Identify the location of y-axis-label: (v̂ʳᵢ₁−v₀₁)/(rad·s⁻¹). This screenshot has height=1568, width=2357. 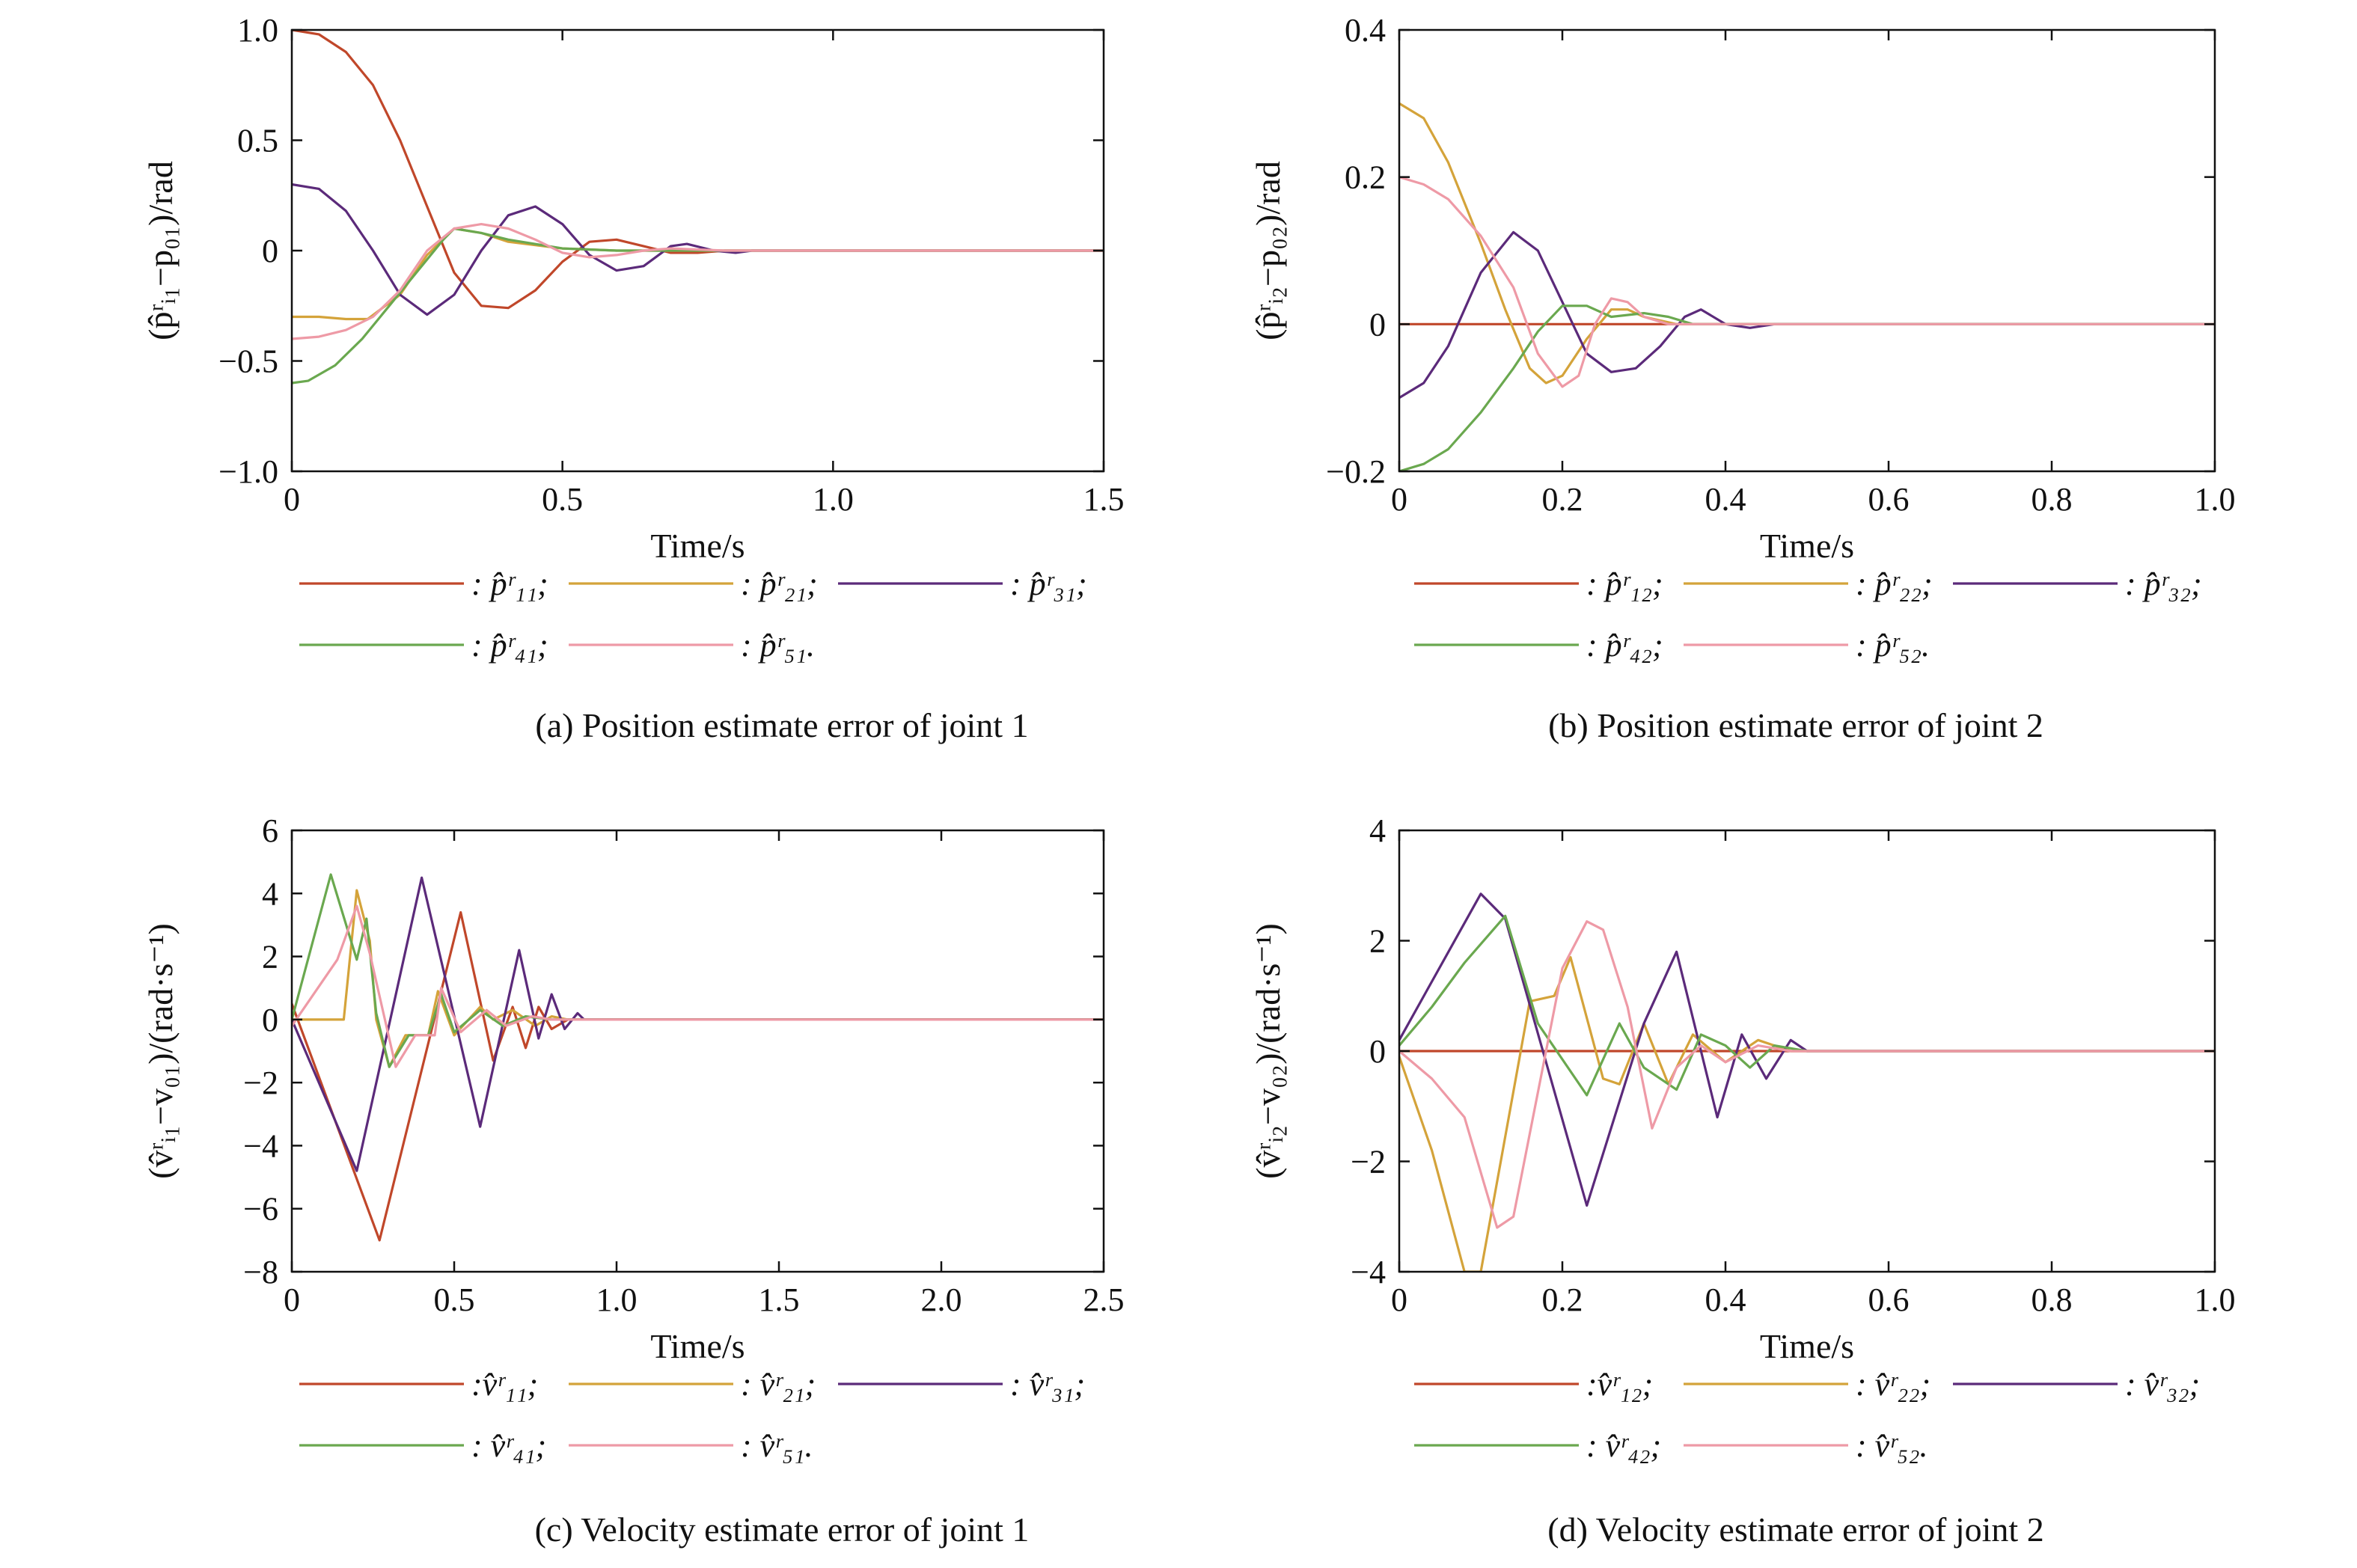
(160, 1051).